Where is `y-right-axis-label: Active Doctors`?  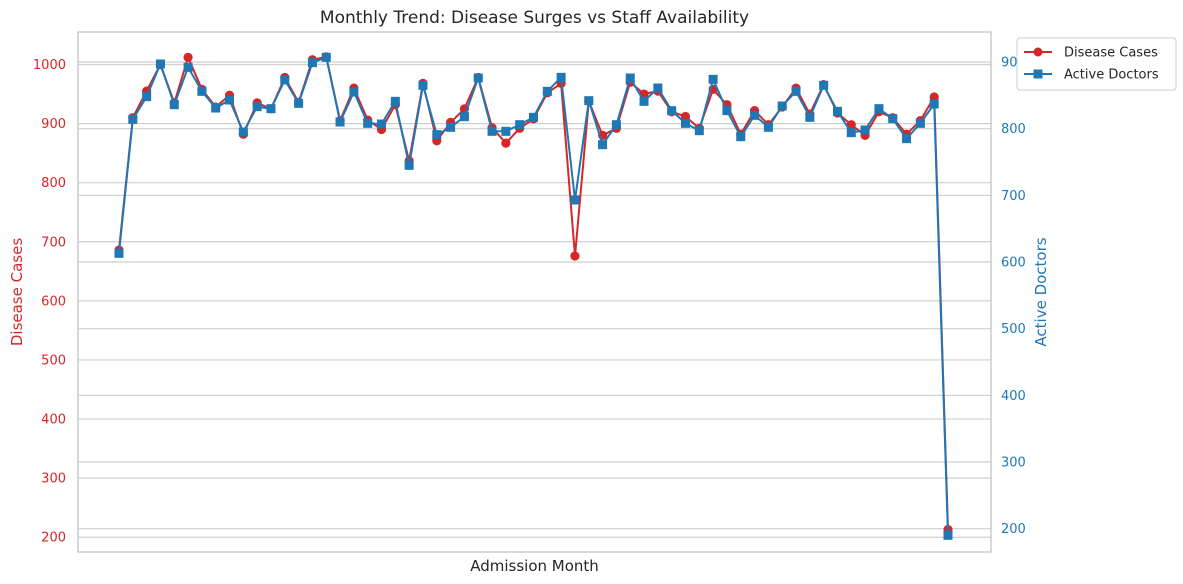
y-right-axis-label: Active Doctors is located at coordinates (1041, 291).